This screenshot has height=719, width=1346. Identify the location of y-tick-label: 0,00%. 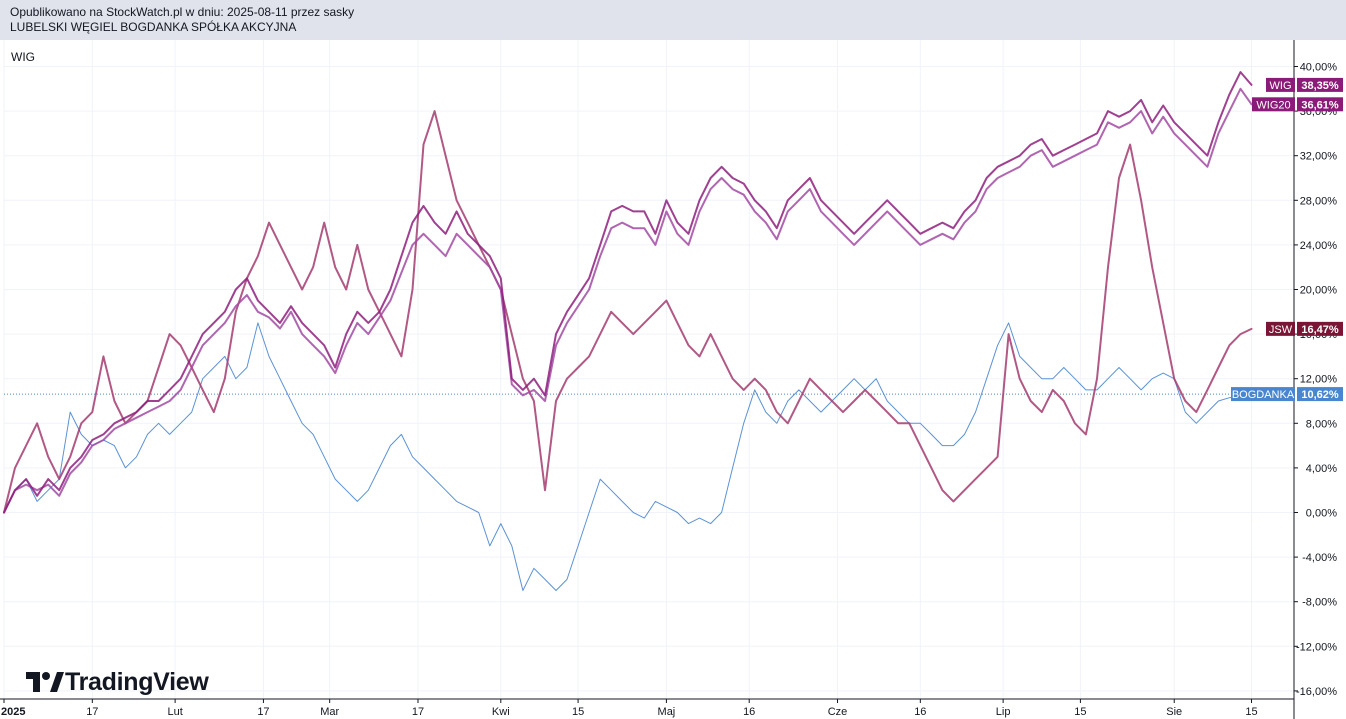
(1321, 514).